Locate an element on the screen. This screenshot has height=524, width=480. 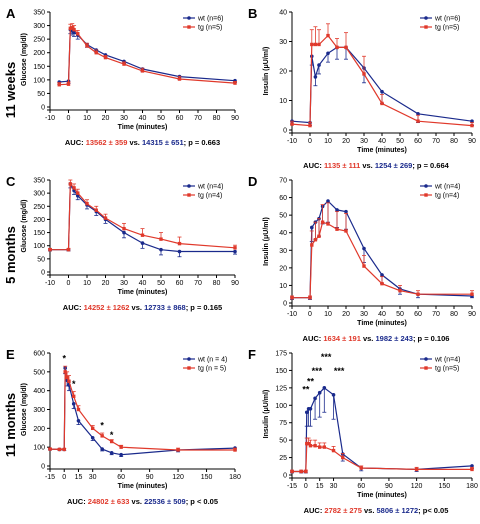
legend-entry: tg (n=5) is located at coordinates (447, 369).